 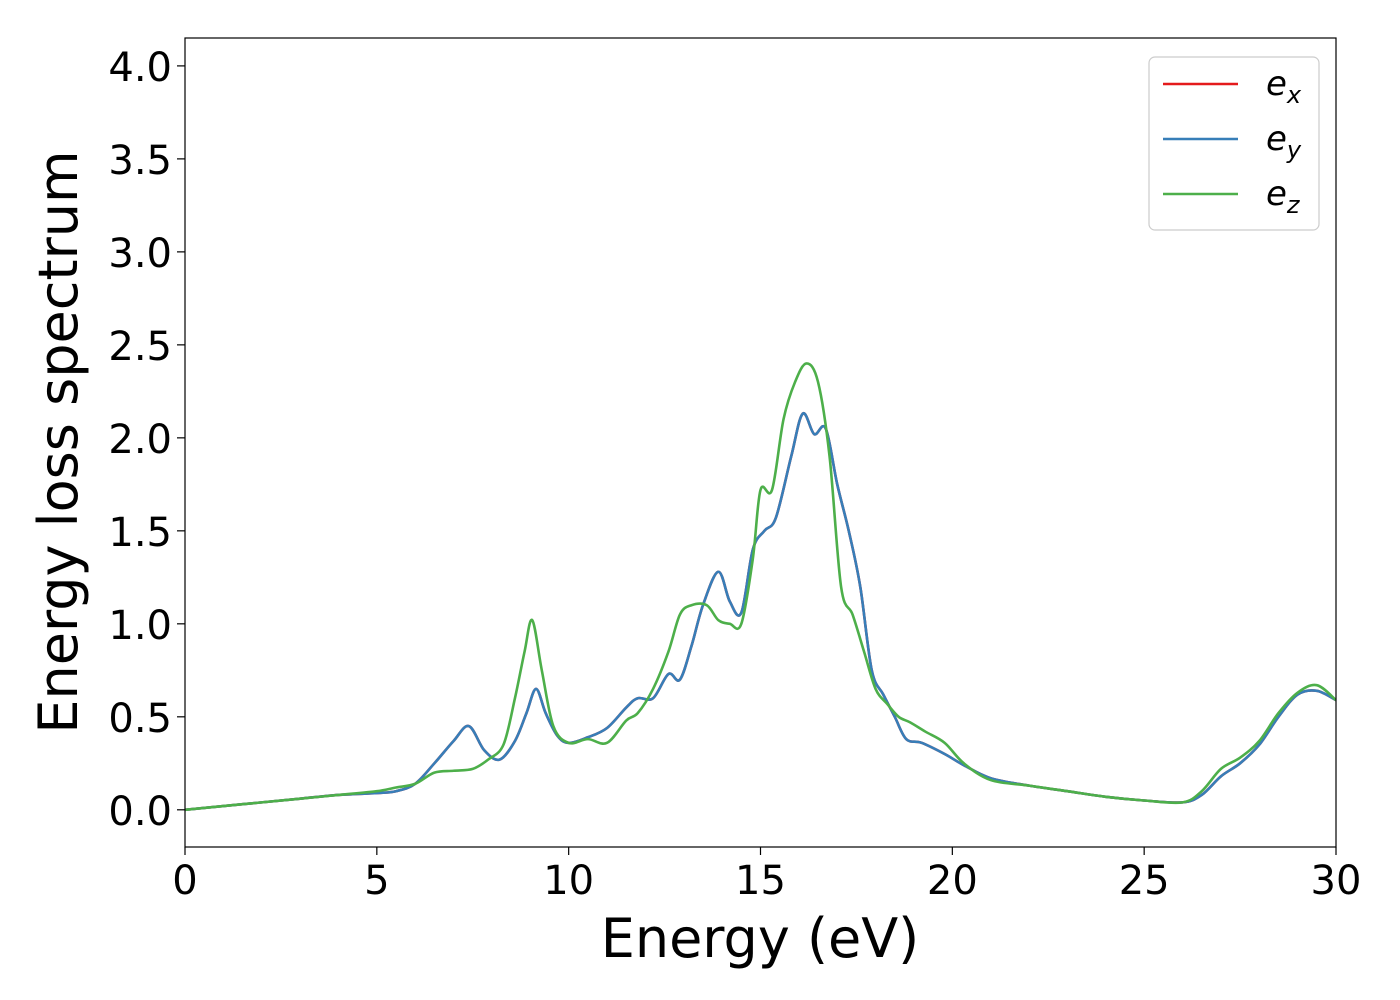 I want to click on y-tick-label: 0.5, so click(x=140, y=719).